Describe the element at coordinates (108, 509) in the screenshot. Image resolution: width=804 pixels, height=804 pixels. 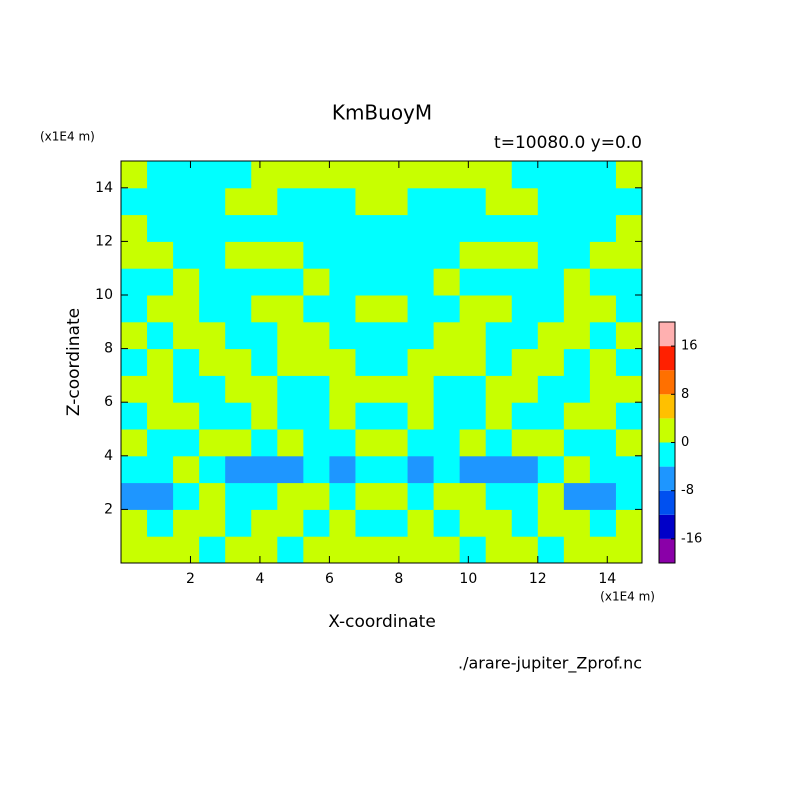
I see `y-tick-label: 2` at that location.